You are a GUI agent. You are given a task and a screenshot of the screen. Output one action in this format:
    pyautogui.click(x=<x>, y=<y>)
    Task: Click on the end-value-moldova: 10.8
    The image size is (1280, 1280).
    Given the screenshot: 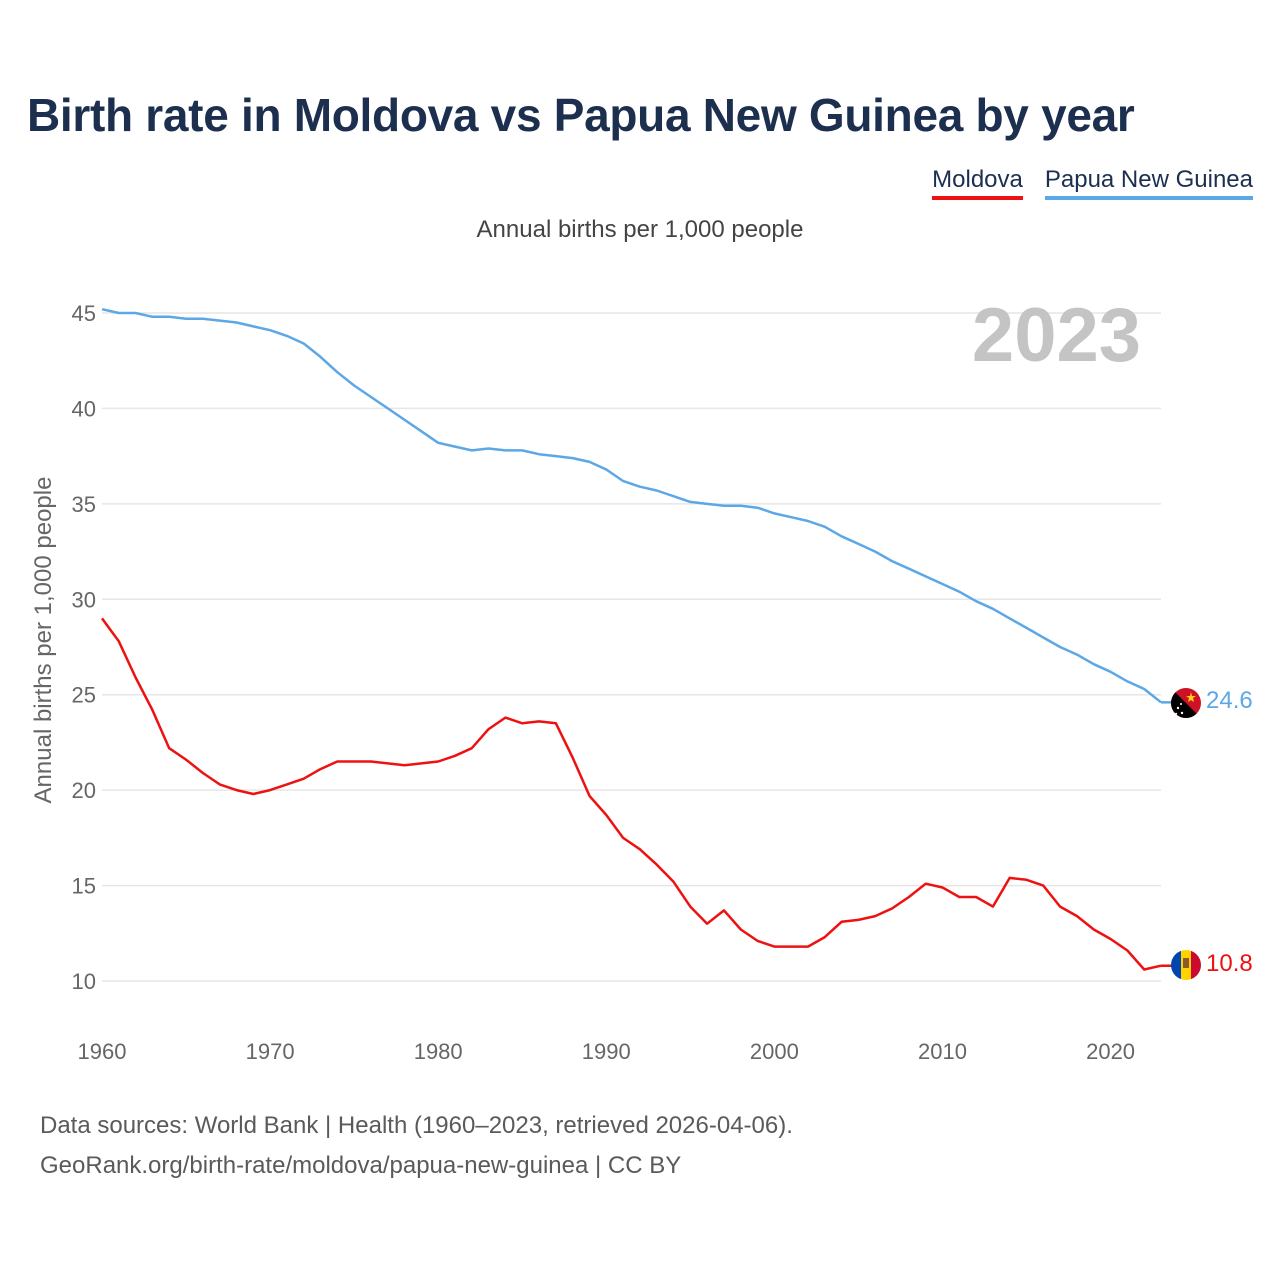 What is the action you would take?
    pyautogui.click(x=1229, y=963)
    